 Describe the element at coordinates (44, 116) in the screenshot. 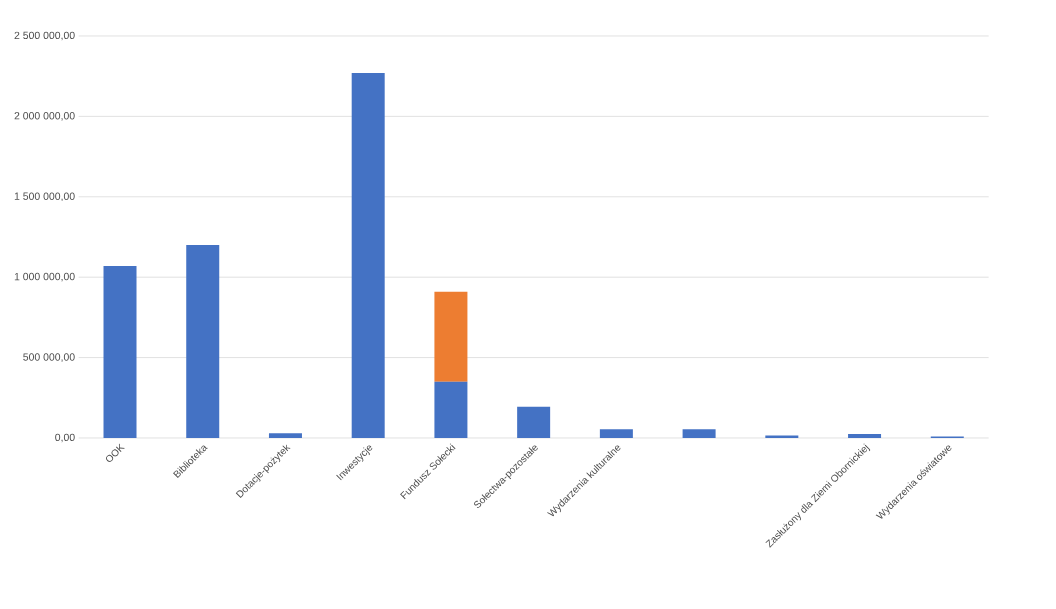

I see `y-tick-label: 2 000 000,00` at that location.